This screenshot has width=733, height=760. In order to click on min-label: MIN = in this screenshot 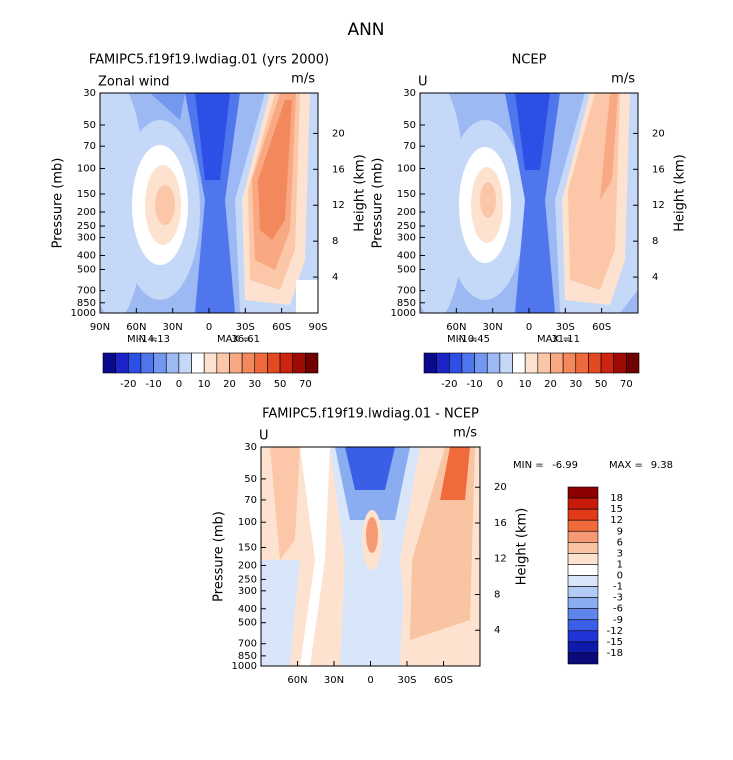, I will do `click(528, 465)`.